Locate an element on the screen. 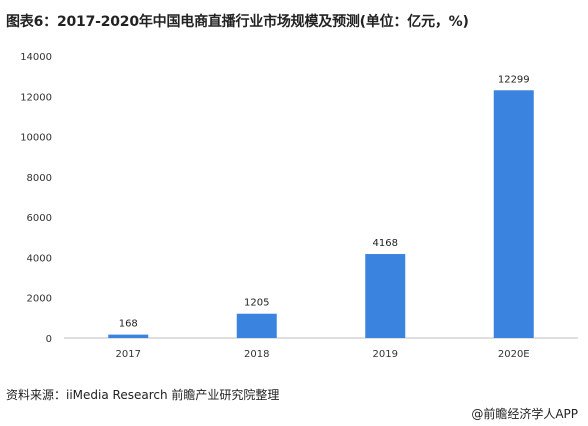  y-tick-label: 14000 is located at coordinates (36, 57).